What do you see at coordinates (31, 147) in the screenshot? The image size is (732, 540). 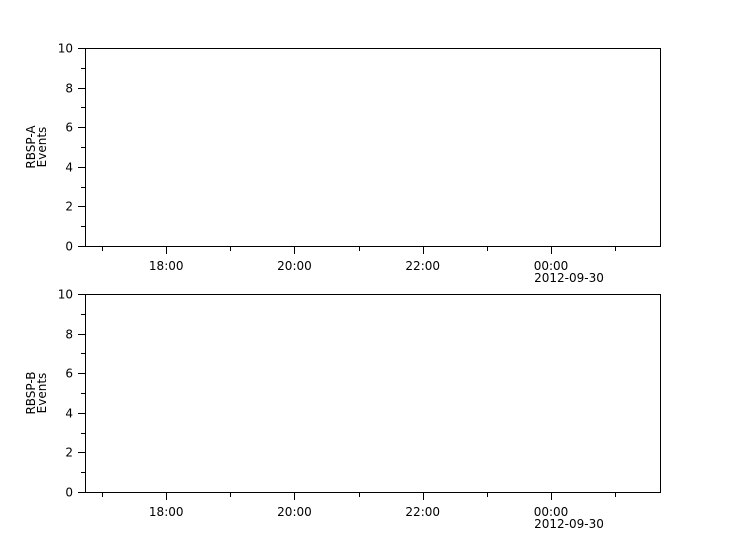 I see `y-axis-label: RBSP-A` at bounding box center [31, 147].